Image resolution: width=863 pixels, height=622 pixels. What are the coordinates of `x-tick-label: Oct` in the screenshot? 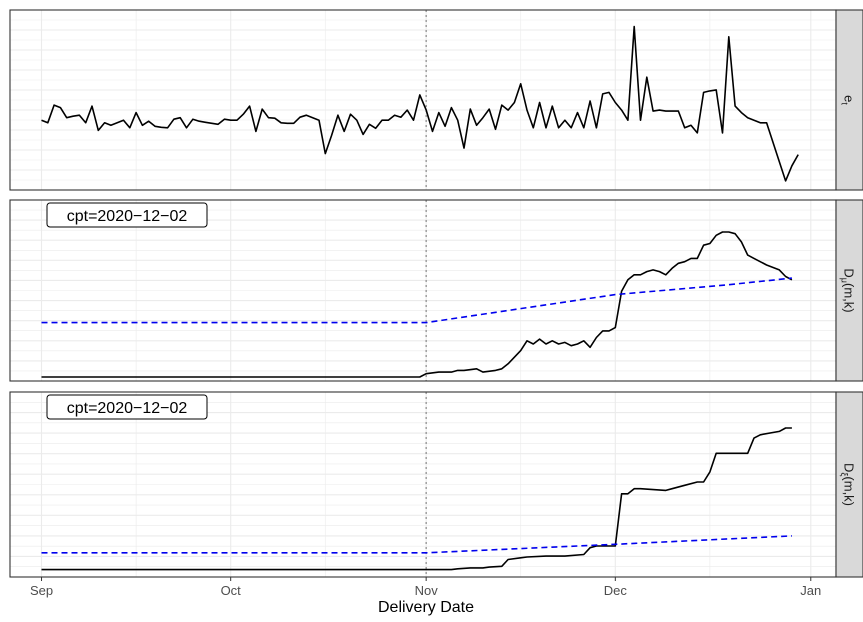 It's located at (231, 590).